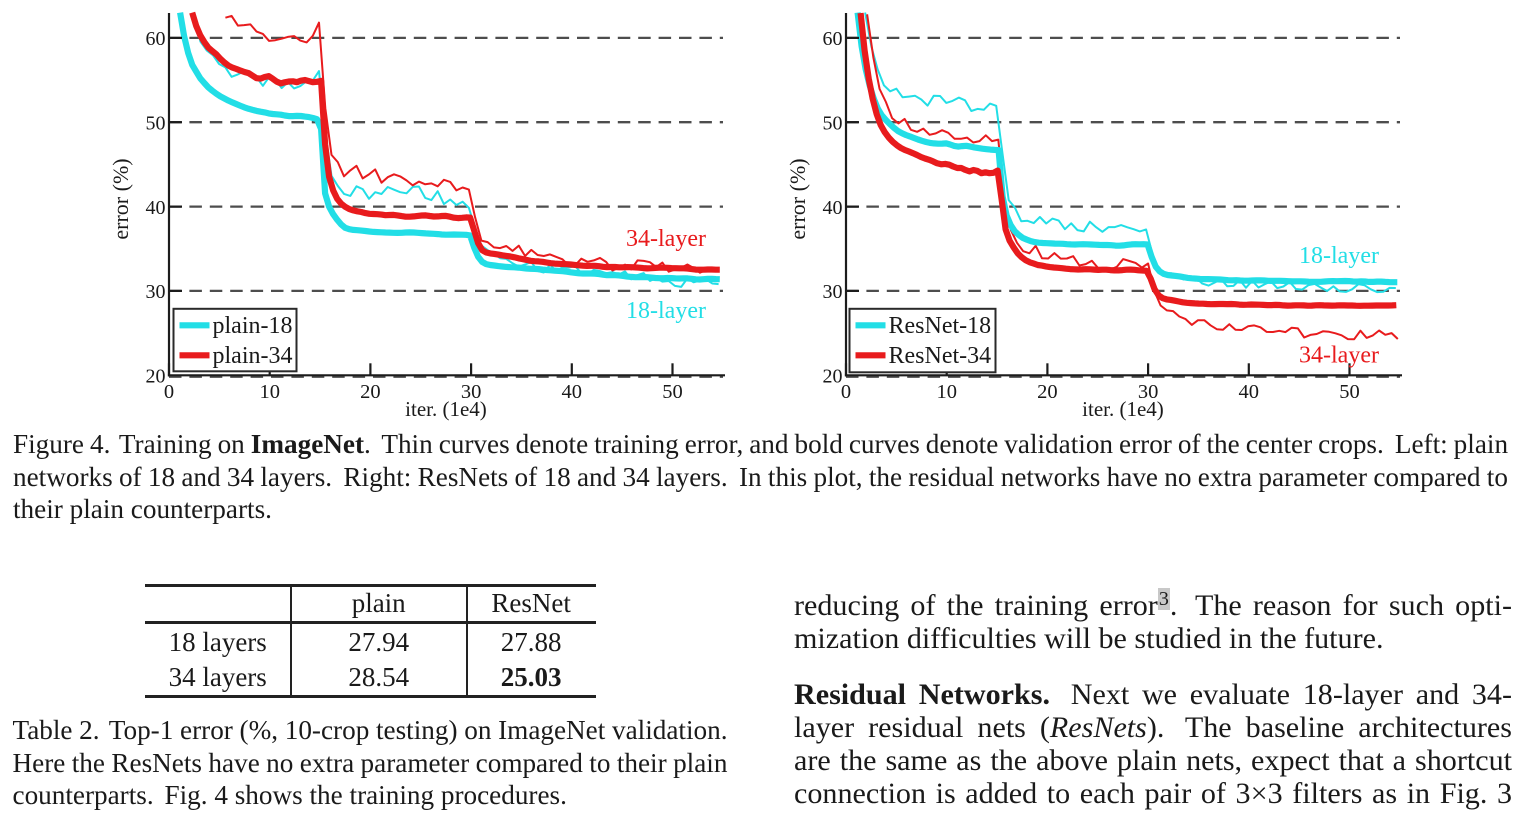 The width and height of the screenshot is (1522, 820). Describe the element at coordinates (940, 356) in the screenshot. I see `svg-text: ResNet-34` at that location.